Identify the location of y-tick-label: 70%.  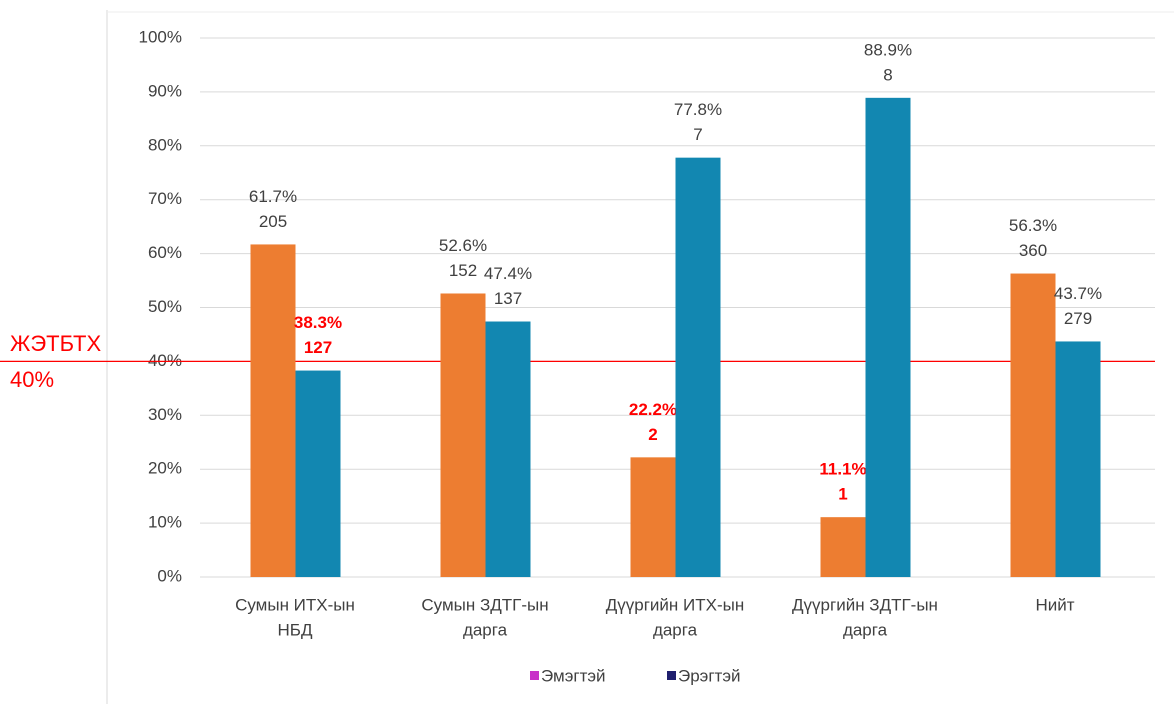
(165, 198).